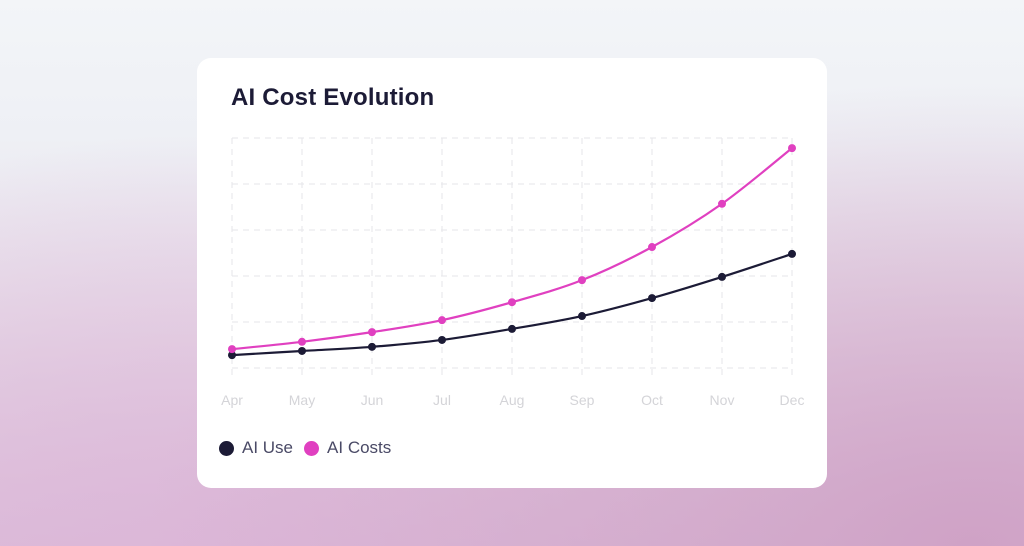  I want to click on x-label: Apr, so click(232, 400).